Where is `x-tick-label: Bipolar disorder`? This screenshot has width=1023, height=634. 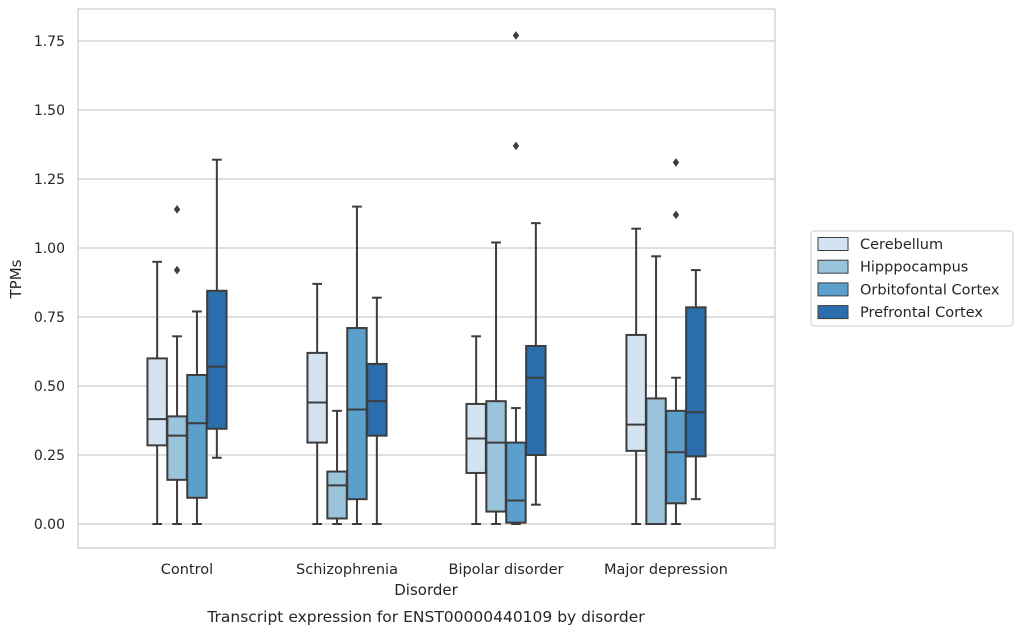
x-tick-label: Bipolar disorder is located at coordinates (506, 570).